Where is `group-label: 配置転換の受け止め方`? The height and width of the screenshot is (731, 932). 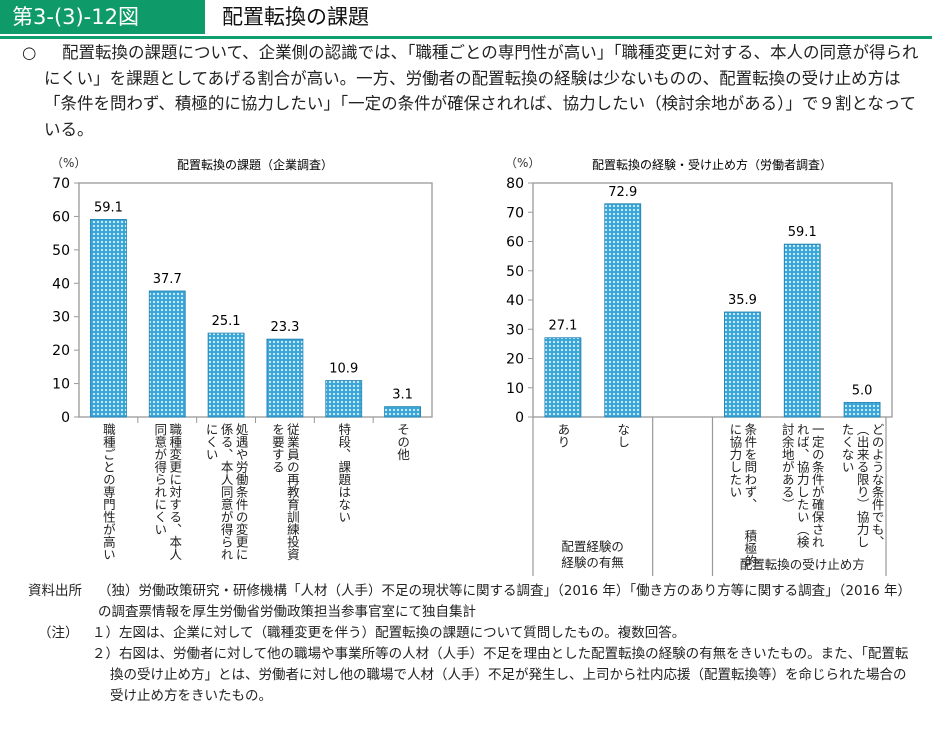
group-label: 配置転換の受け止め方 is located at coordinates (802, 564).